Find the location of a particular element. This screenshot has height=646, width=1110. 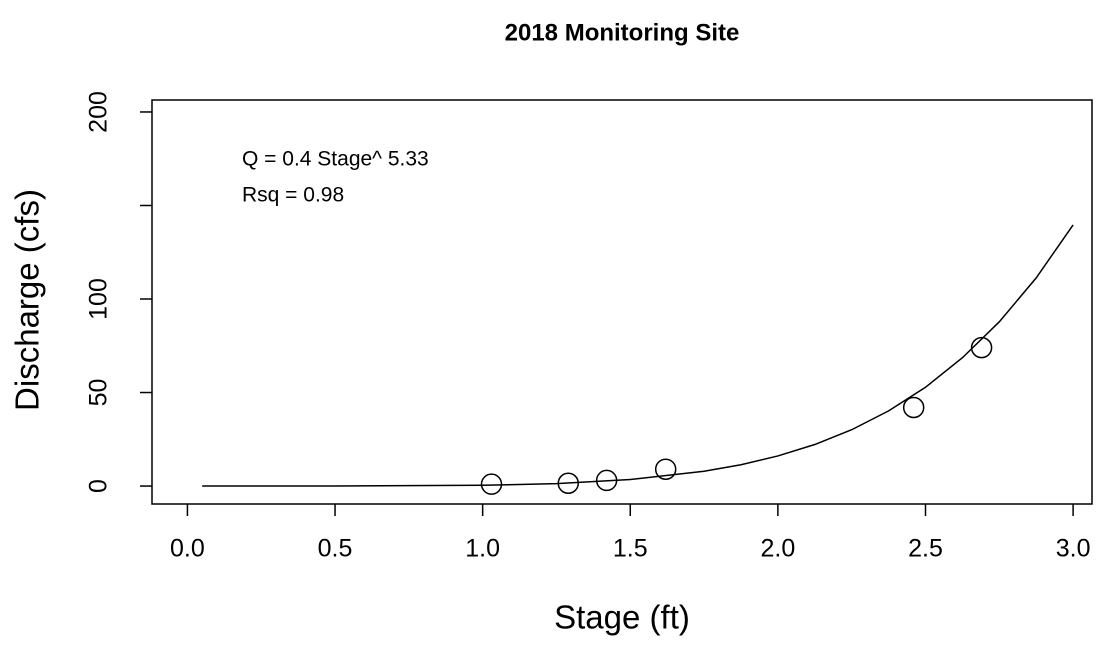

chart-title: 2018 Monitoring Site is located at coordinates (622, 32).